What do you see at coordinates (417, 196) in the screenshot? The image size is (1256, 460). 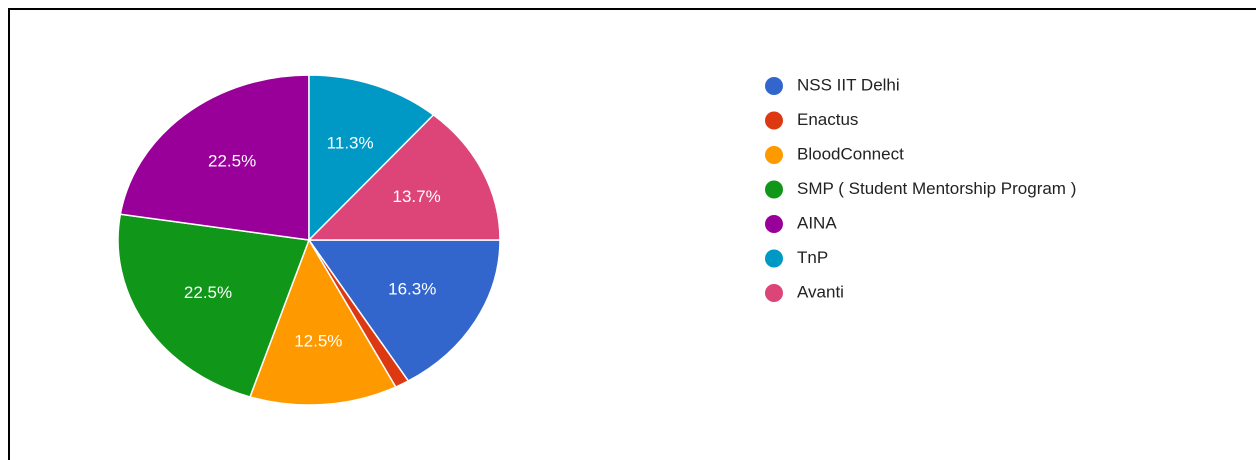 I see `slice-label: 13.7%` at bounding box center [417, 196].